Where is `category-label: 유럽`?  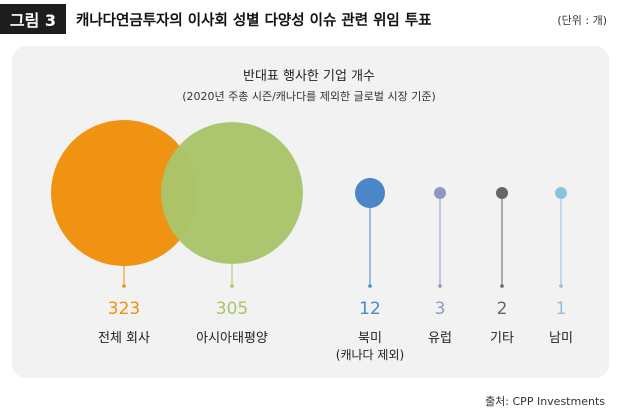
category-label: 유럽 is located at coordinates (440, 338).